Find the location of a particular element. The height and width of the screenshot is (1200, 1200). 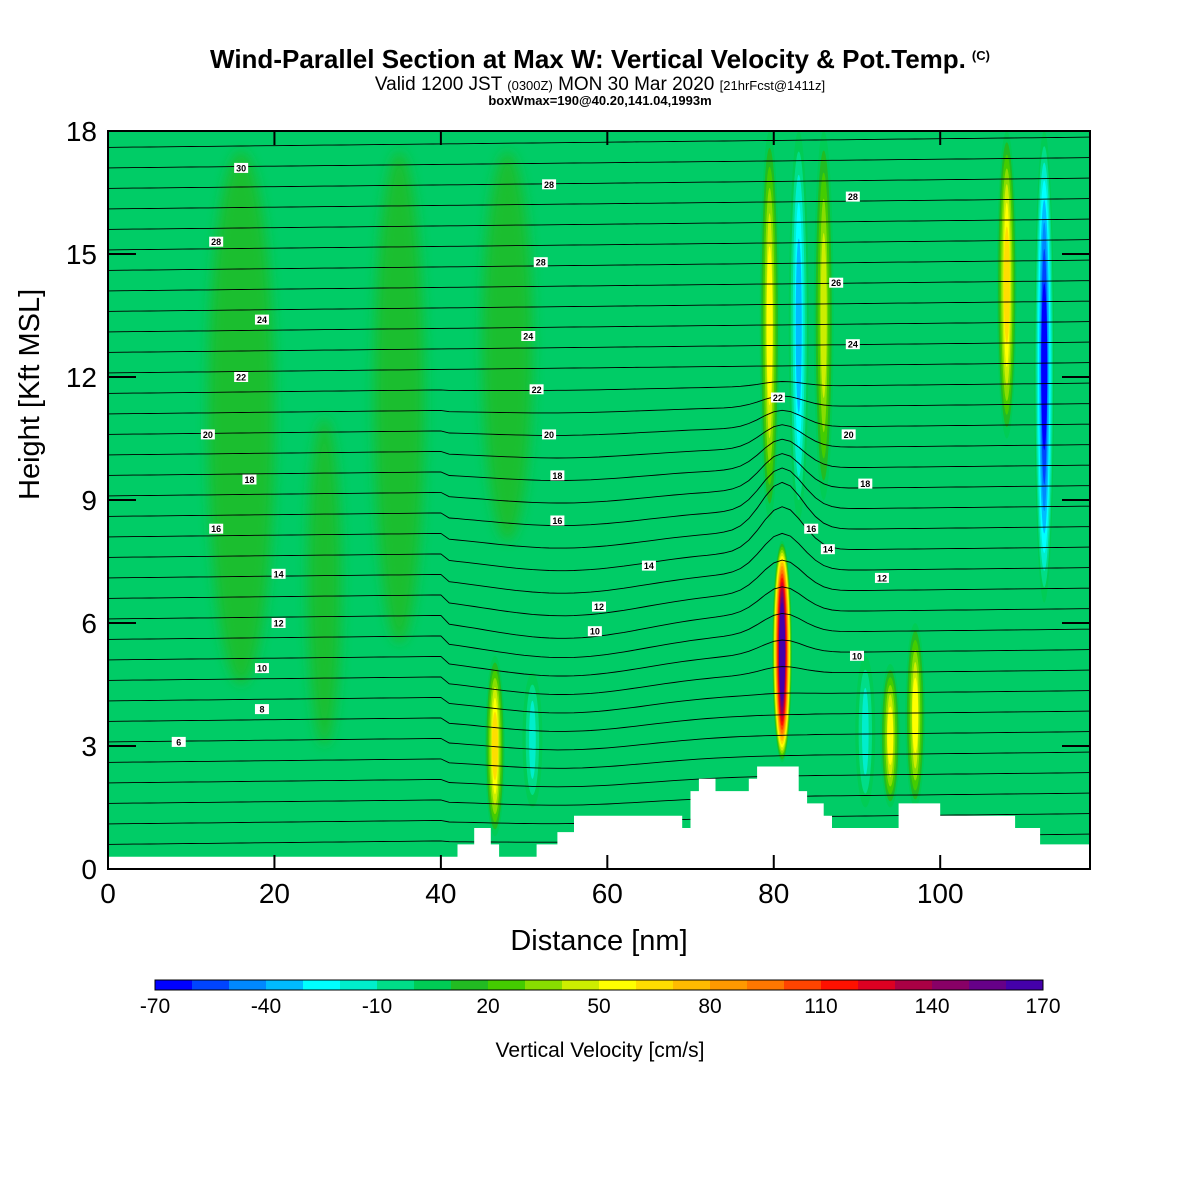

x-tick-label: 40 is located at coordinates (440, 893).